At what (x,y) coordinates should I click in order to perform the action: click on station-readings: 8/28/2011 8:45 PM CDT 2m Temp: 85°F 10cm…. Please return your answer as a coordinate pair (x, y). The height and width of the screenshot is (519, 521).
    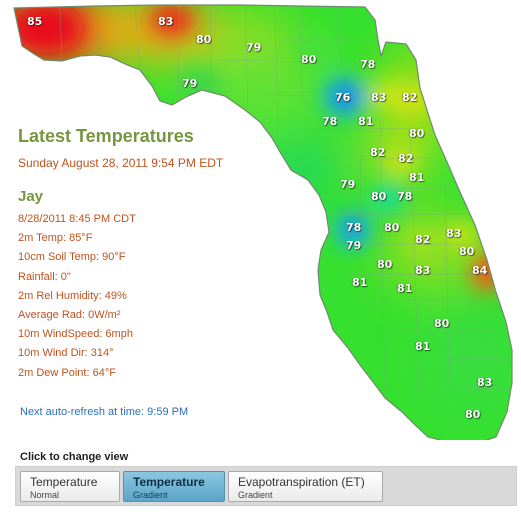
    Looking at the image, I should click on (133, 296).